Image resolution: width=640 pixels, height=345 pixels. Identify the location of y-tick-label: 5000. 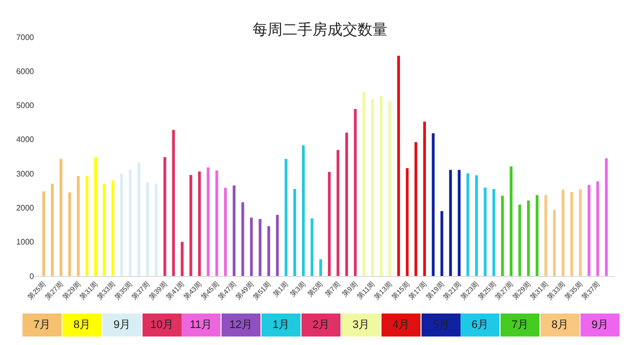
(25, 105).